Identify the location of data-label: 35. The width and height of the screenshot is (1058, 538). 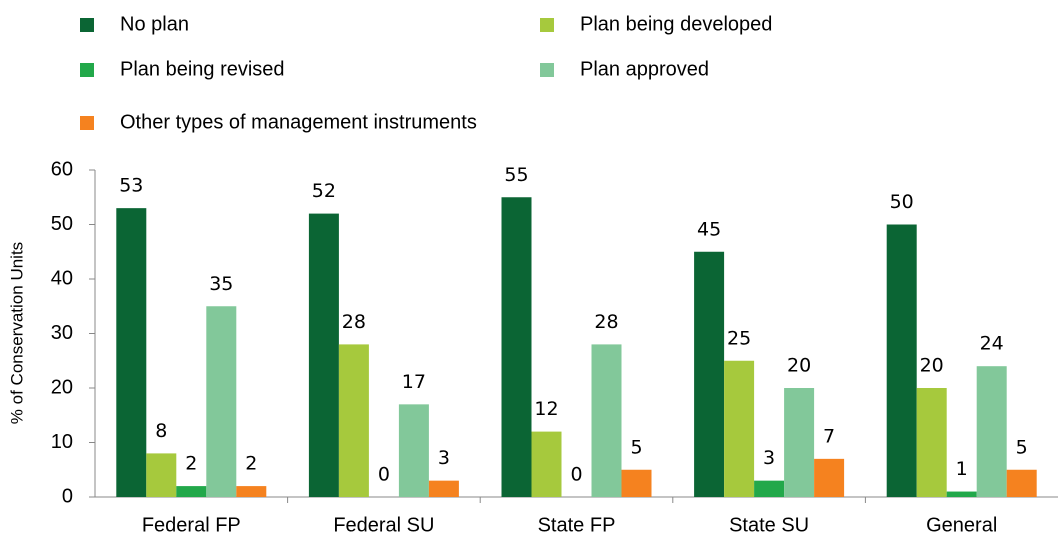
(221, 284).